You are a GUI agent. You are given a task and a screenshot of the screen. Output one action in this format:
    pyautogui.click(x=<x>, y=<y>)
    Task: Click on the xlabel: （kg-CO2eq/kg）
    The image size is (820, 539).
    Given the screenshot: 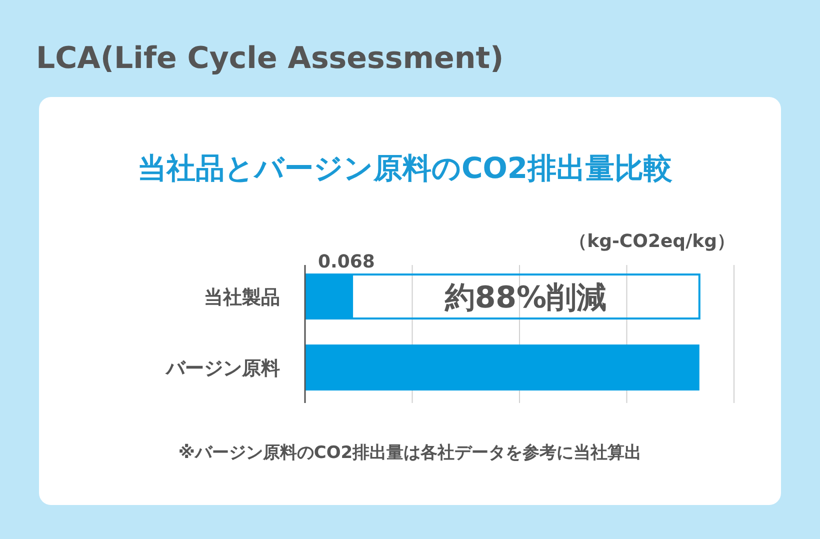 What is the action you would take?
    pyautogui.click(x=652, y=241)
    